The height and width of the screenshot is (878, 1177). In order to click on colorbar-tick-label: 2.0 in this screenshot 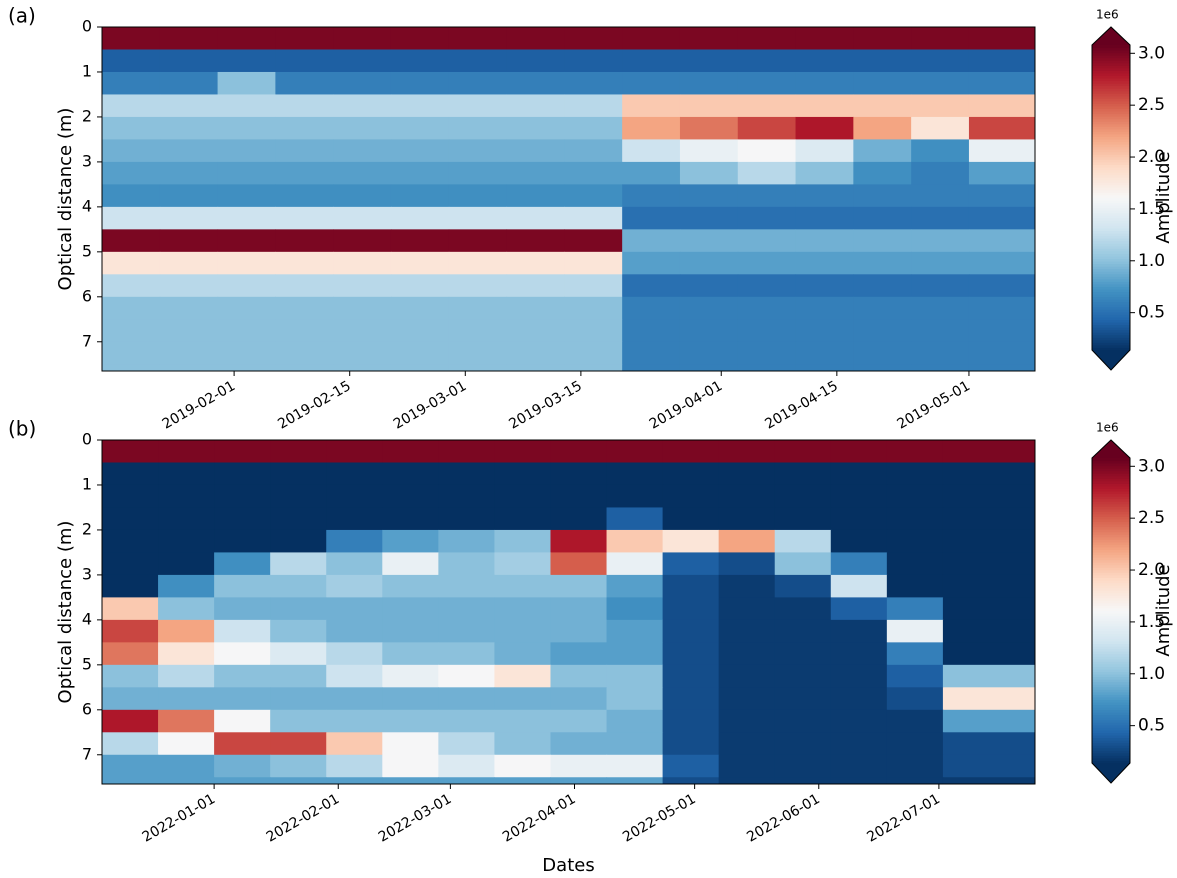, I will do `click(1151, 570)`.